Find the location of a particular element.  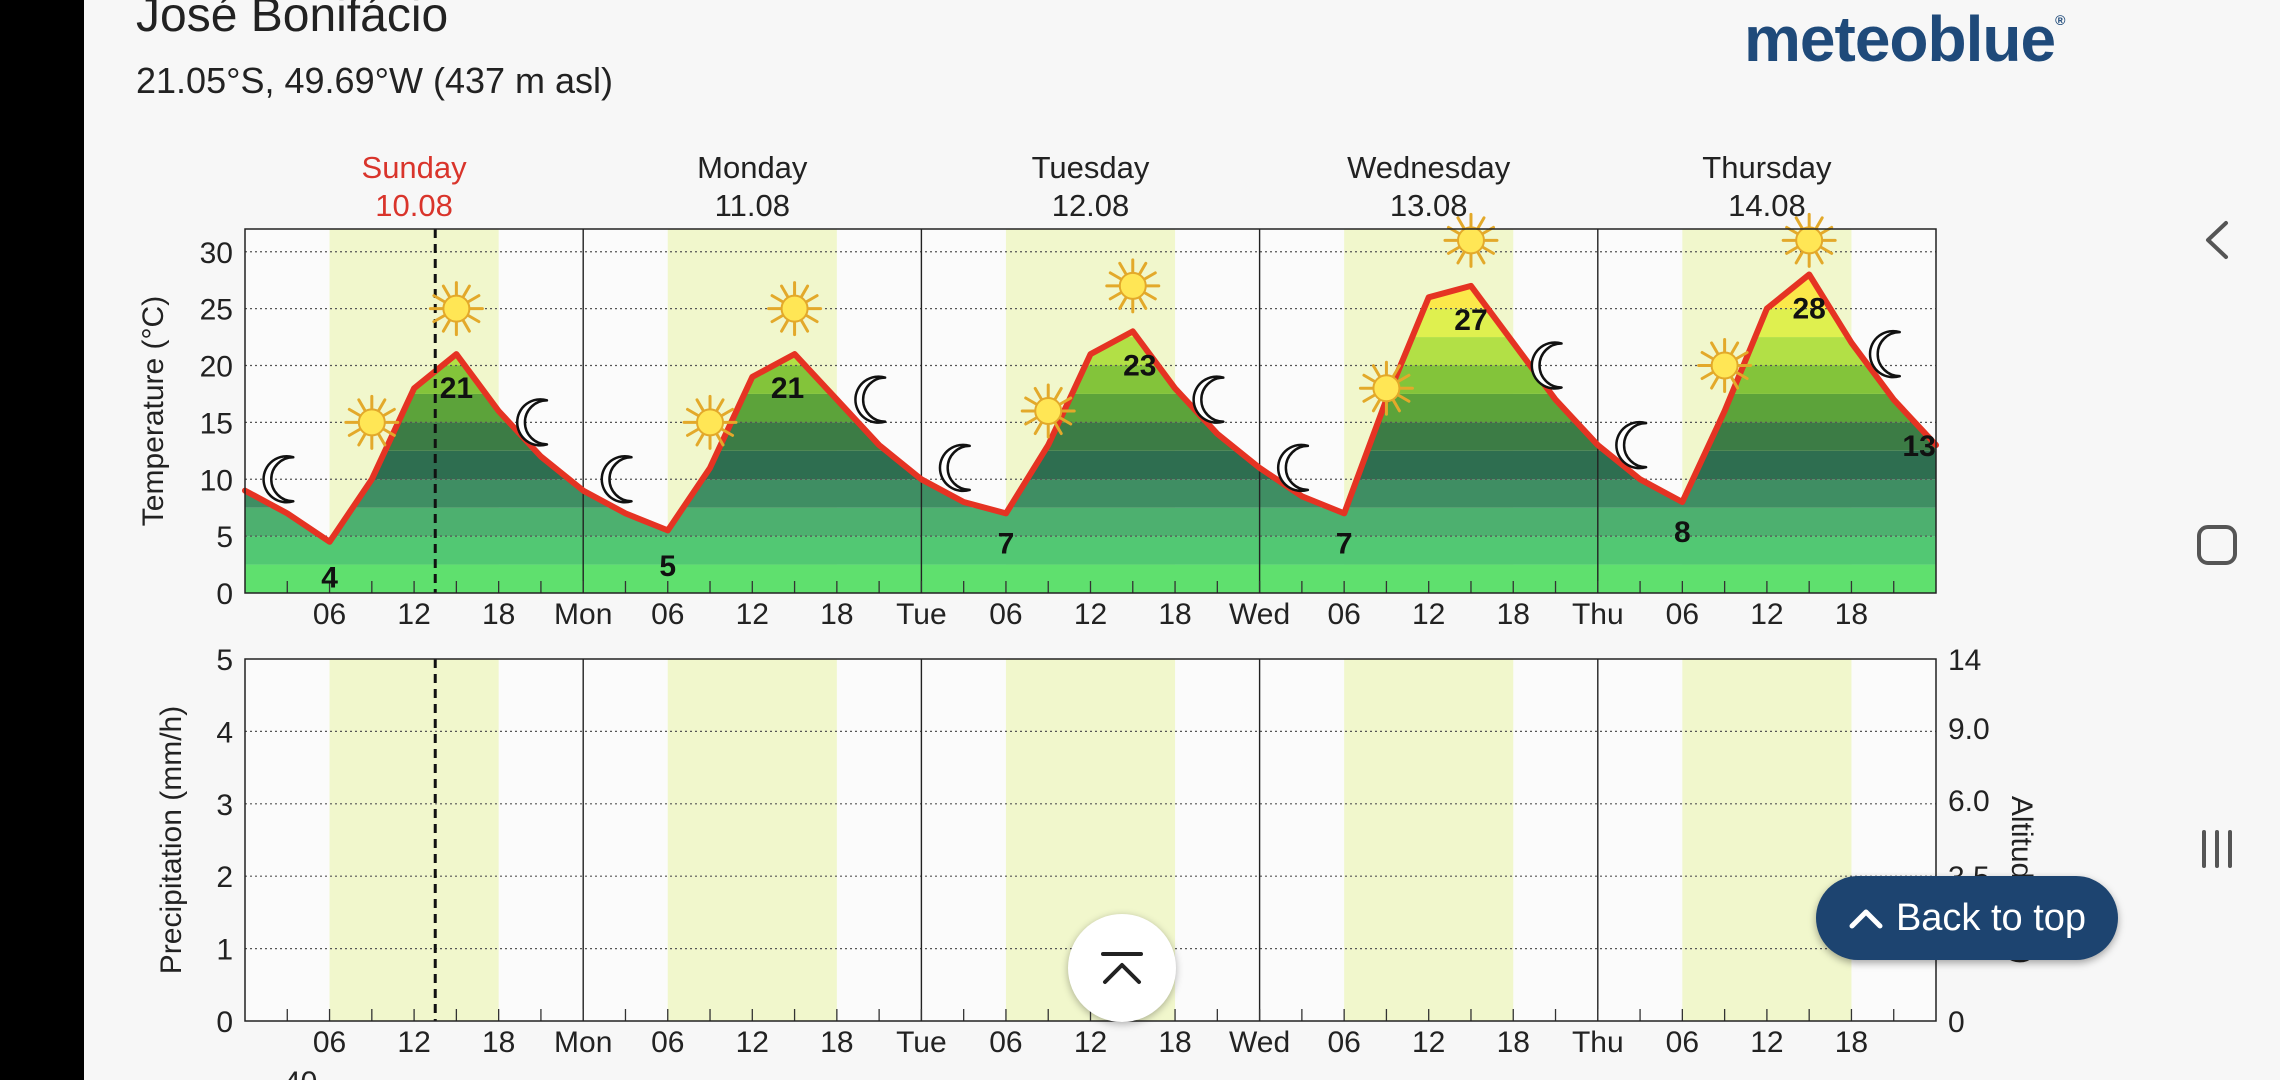

chevron-up-icon is located at coordinates (1866, 919).